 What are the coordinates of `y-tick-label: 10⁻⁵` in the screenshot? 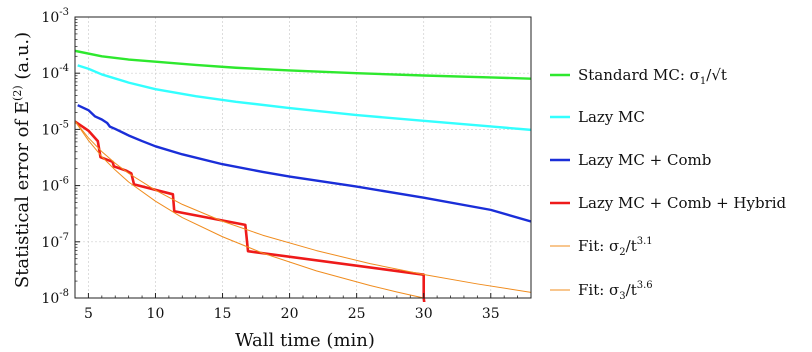 It's located at (55, 128).